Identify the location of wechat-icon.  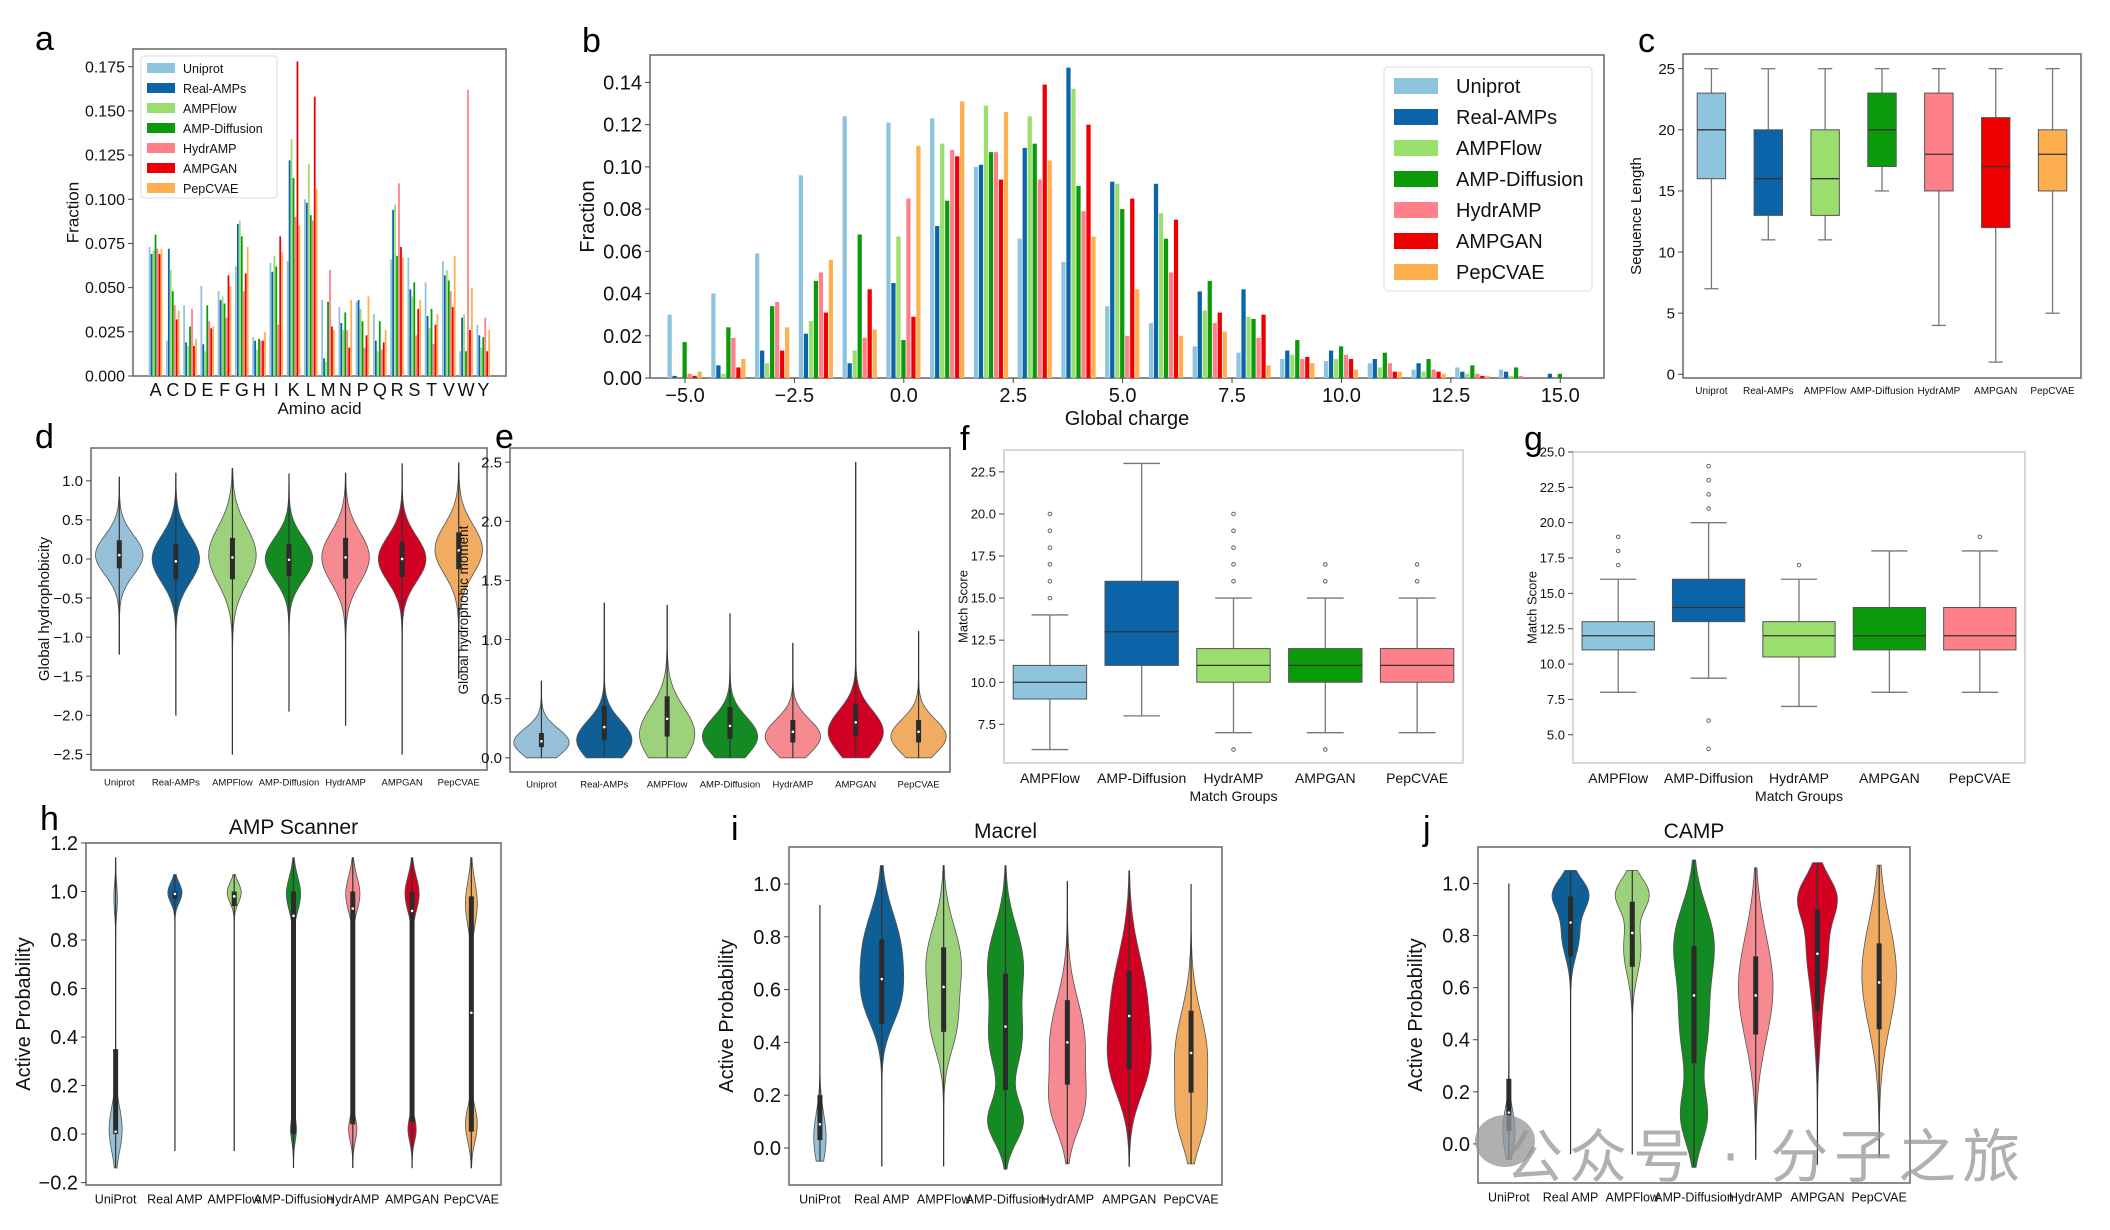
(1505, 1141).